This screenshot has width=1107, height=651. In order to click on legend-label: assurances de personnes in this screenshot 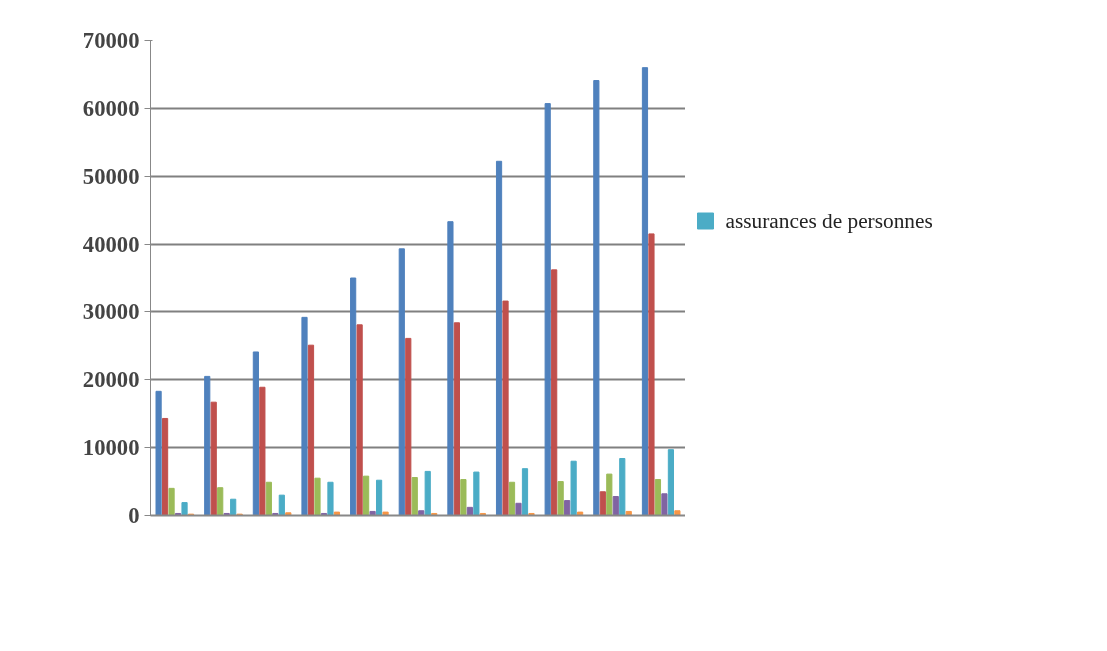, I will do `click(829, 221)`.